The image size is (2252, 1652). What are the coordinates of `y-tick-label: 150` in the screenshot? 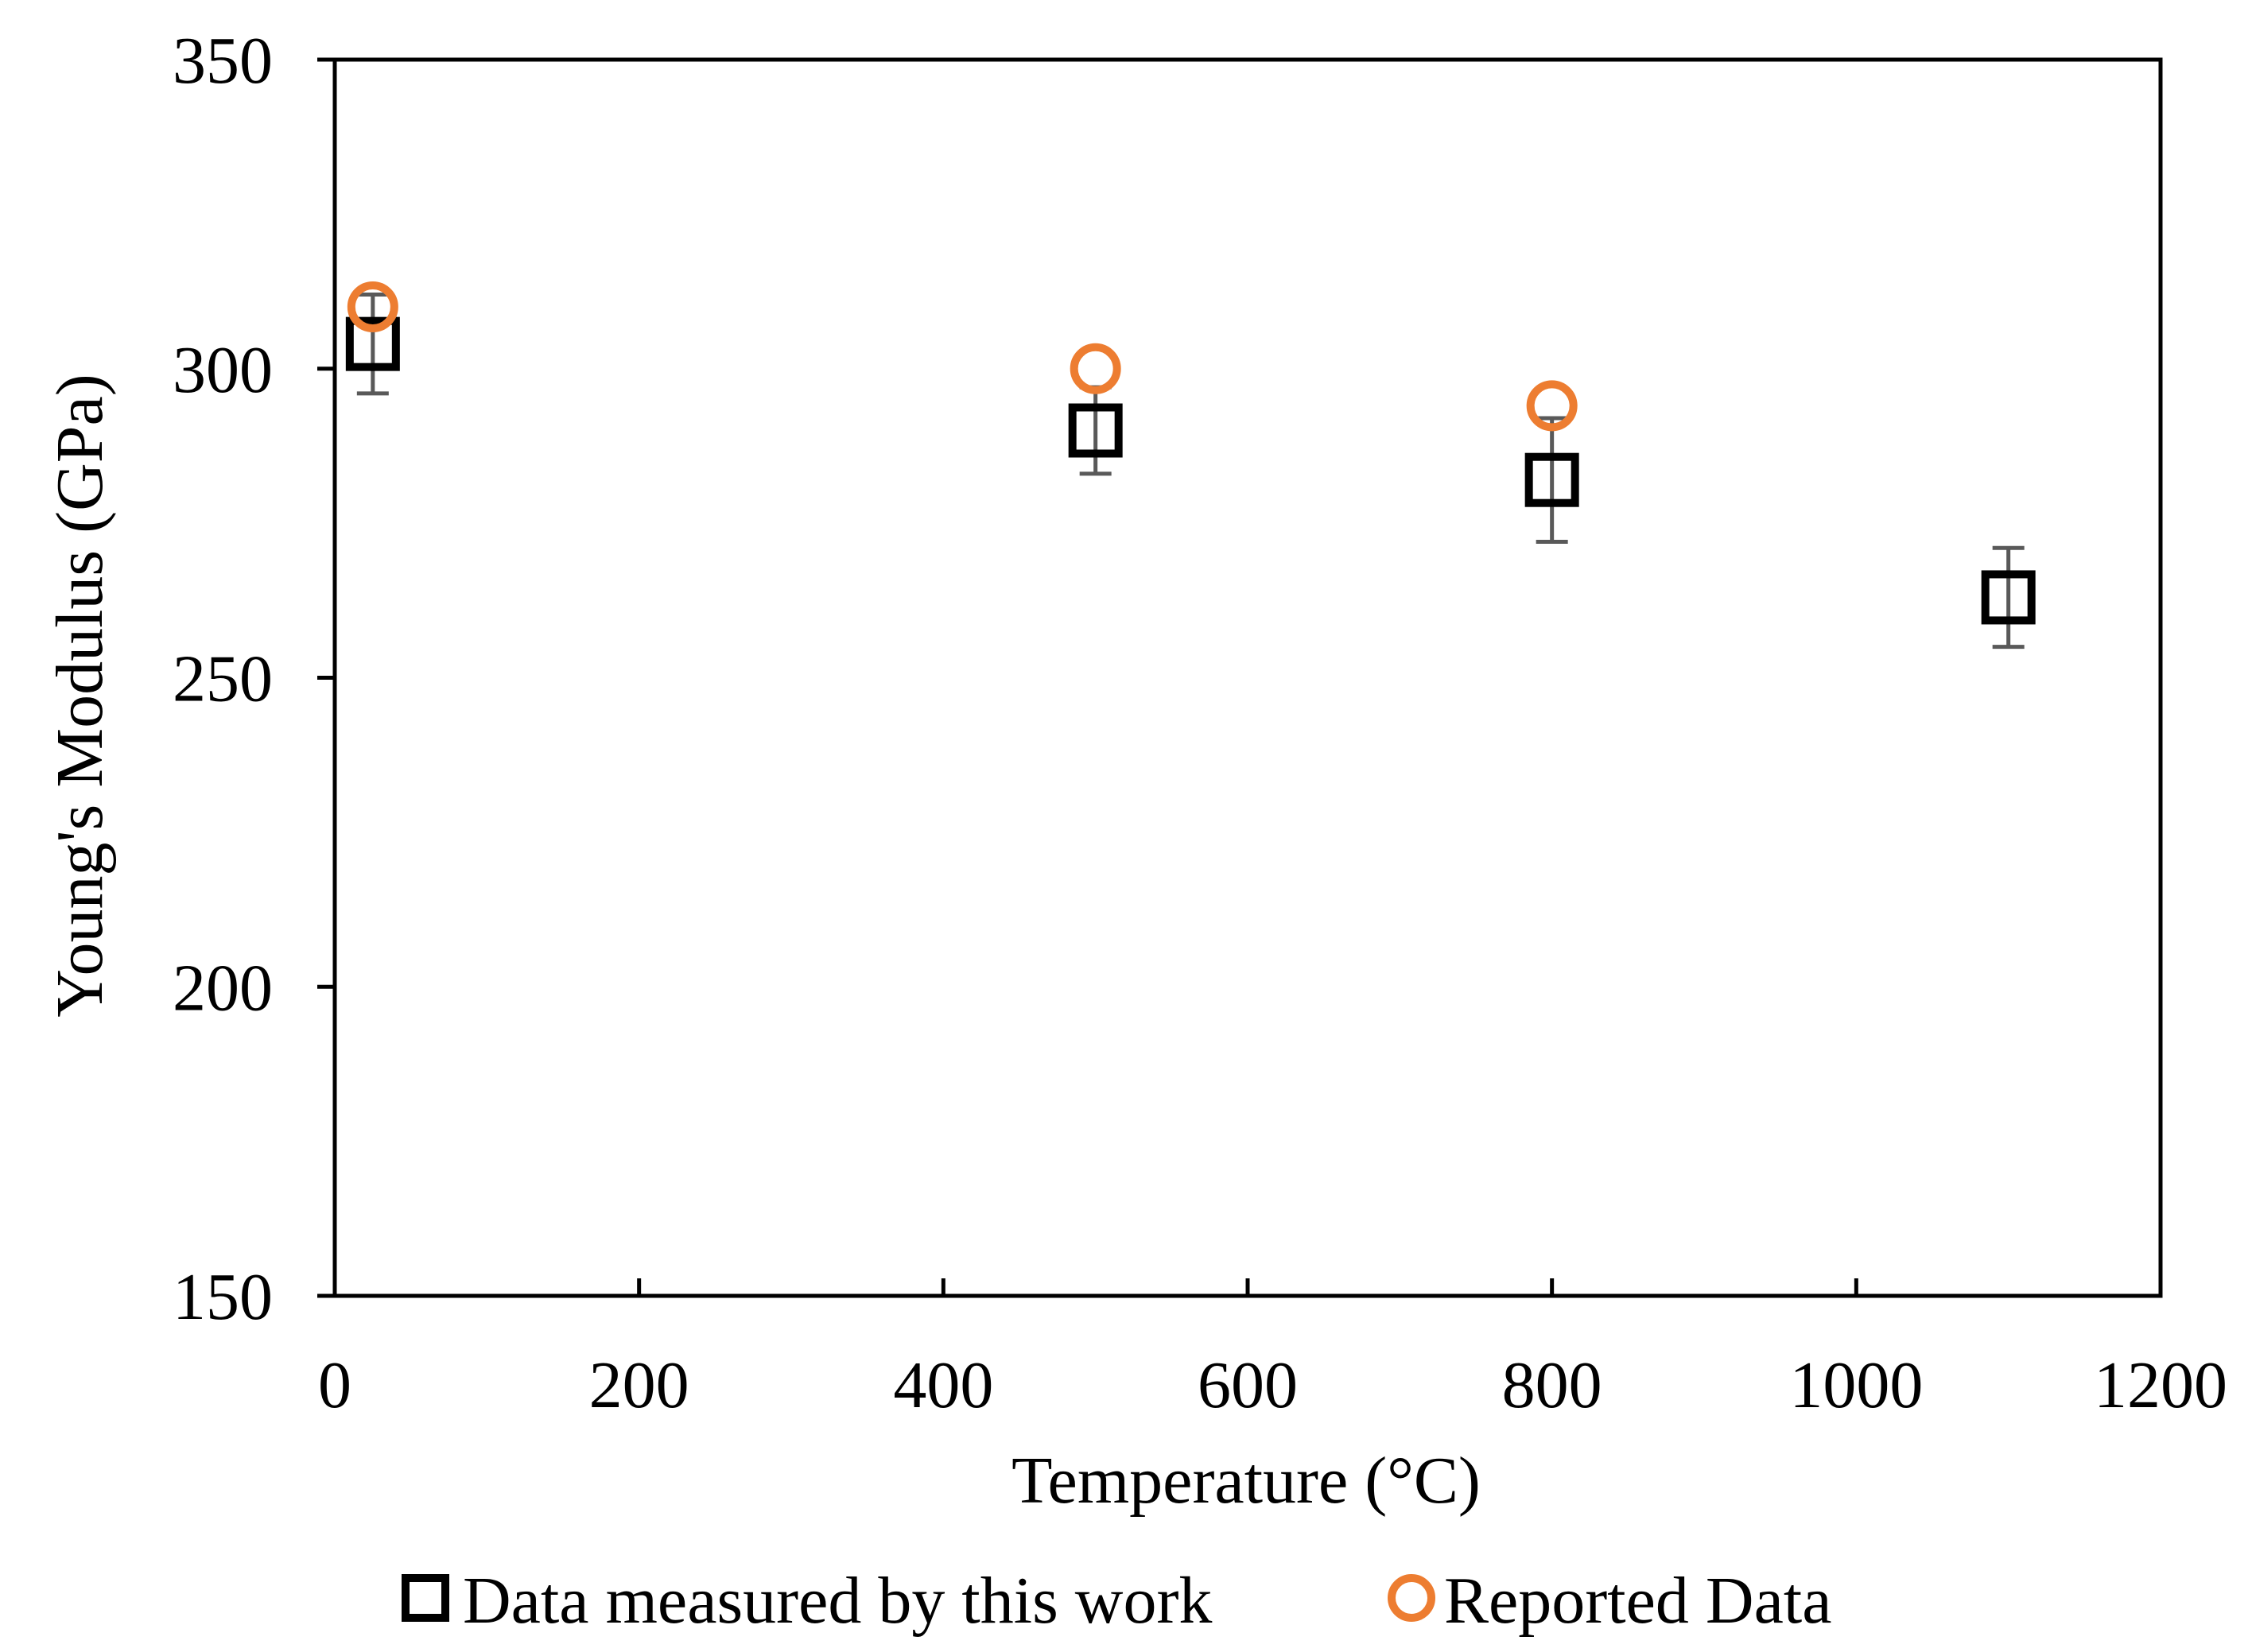 It's located at (223, 1297).